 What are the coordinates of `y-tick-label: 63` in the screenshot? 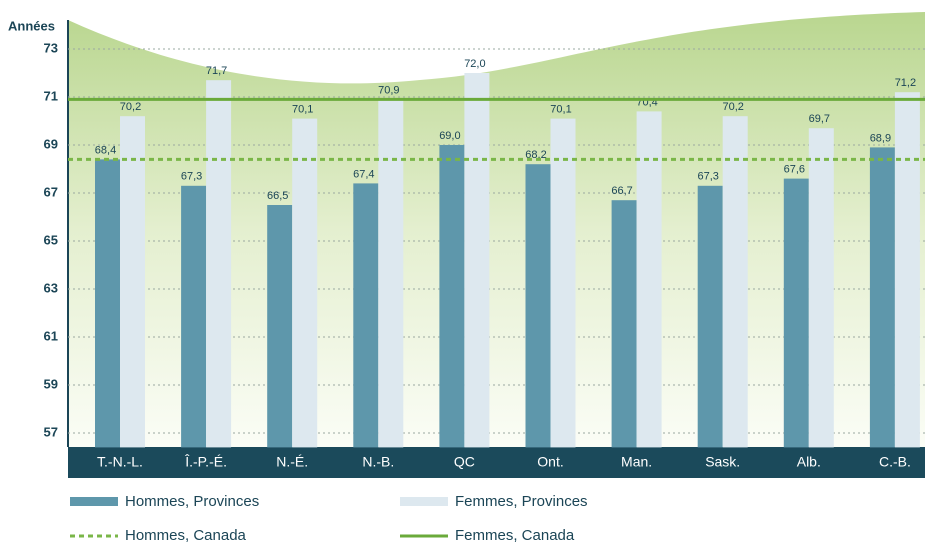 It's located at (51, 287).